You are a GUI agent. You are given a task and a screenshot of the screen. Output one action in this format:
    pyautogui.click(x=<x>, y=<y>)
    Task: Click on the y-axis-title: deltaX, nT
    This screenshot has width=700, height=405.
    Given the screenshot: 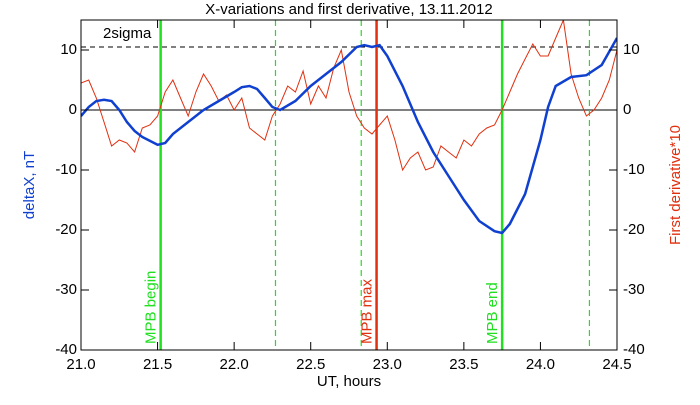 What is the action you would take?
    pyautogui.click(x=29, y=185)
    